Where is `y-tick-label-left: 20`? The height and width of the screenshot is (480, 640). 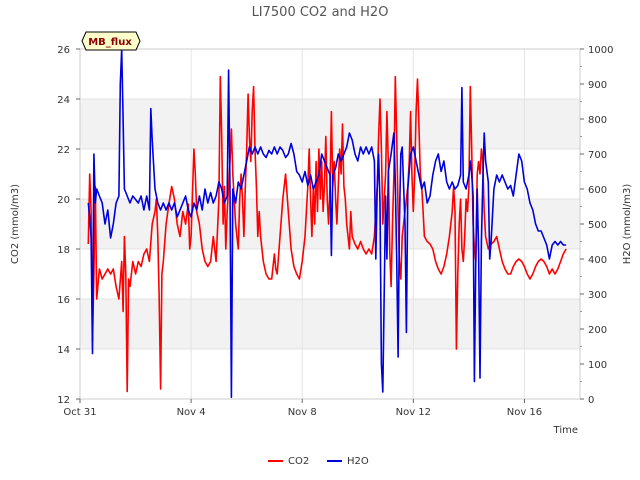 y-tick-label-left: 20 is located at coordinates (63, 200).